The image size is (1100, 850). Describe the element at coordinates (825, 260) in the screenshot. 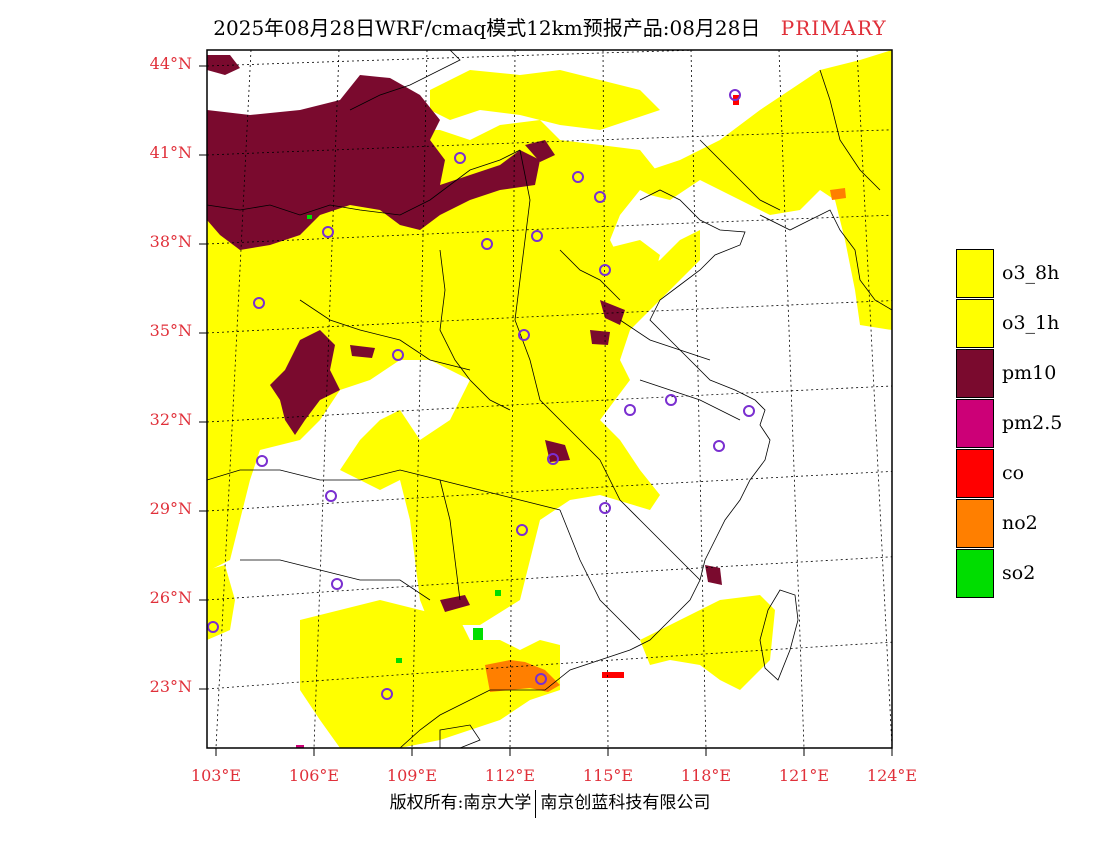

I see `coastline` at that location.